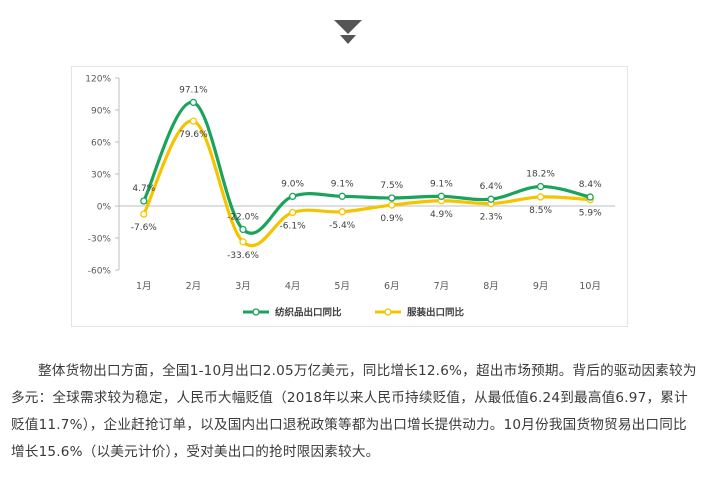 The width and height of the screenshot is (709, 477). Describe the element at coordinates (590, 214) in the screenshot. I see `data-label: 5.9%` at that location.